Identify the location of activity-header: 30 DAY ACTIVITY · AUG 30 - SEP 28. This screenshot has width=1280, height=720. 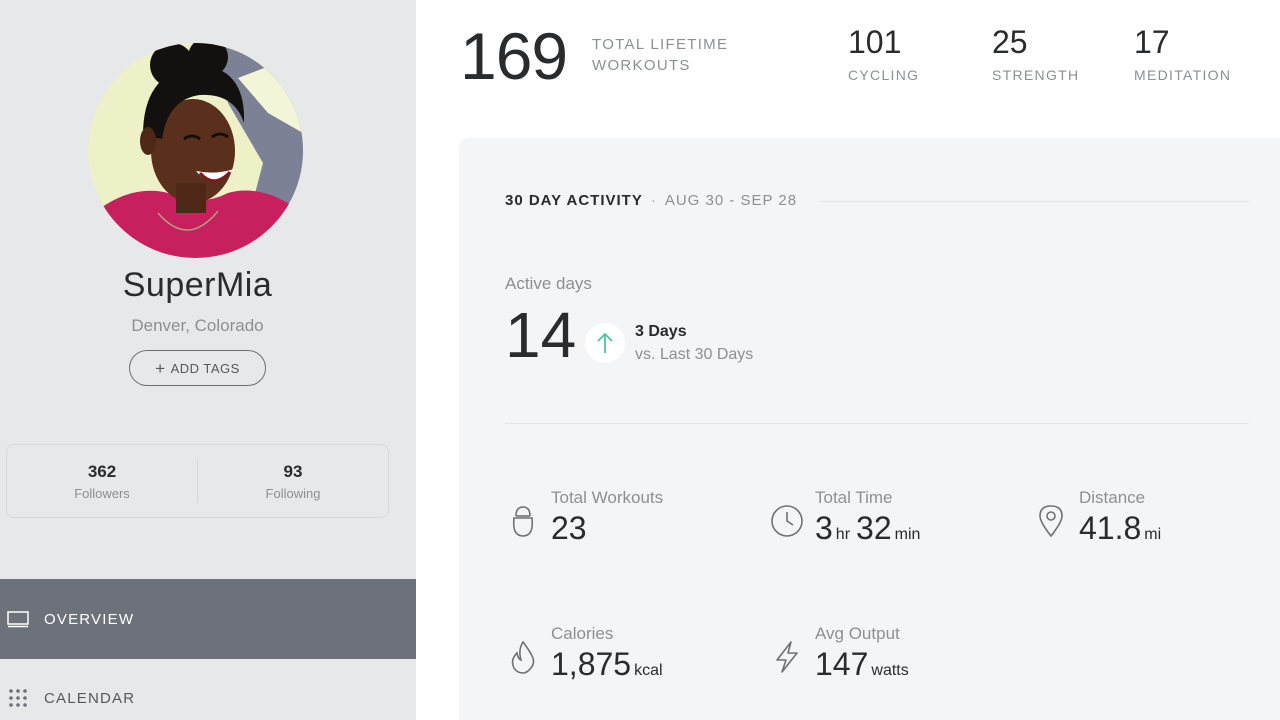
(651, 200).